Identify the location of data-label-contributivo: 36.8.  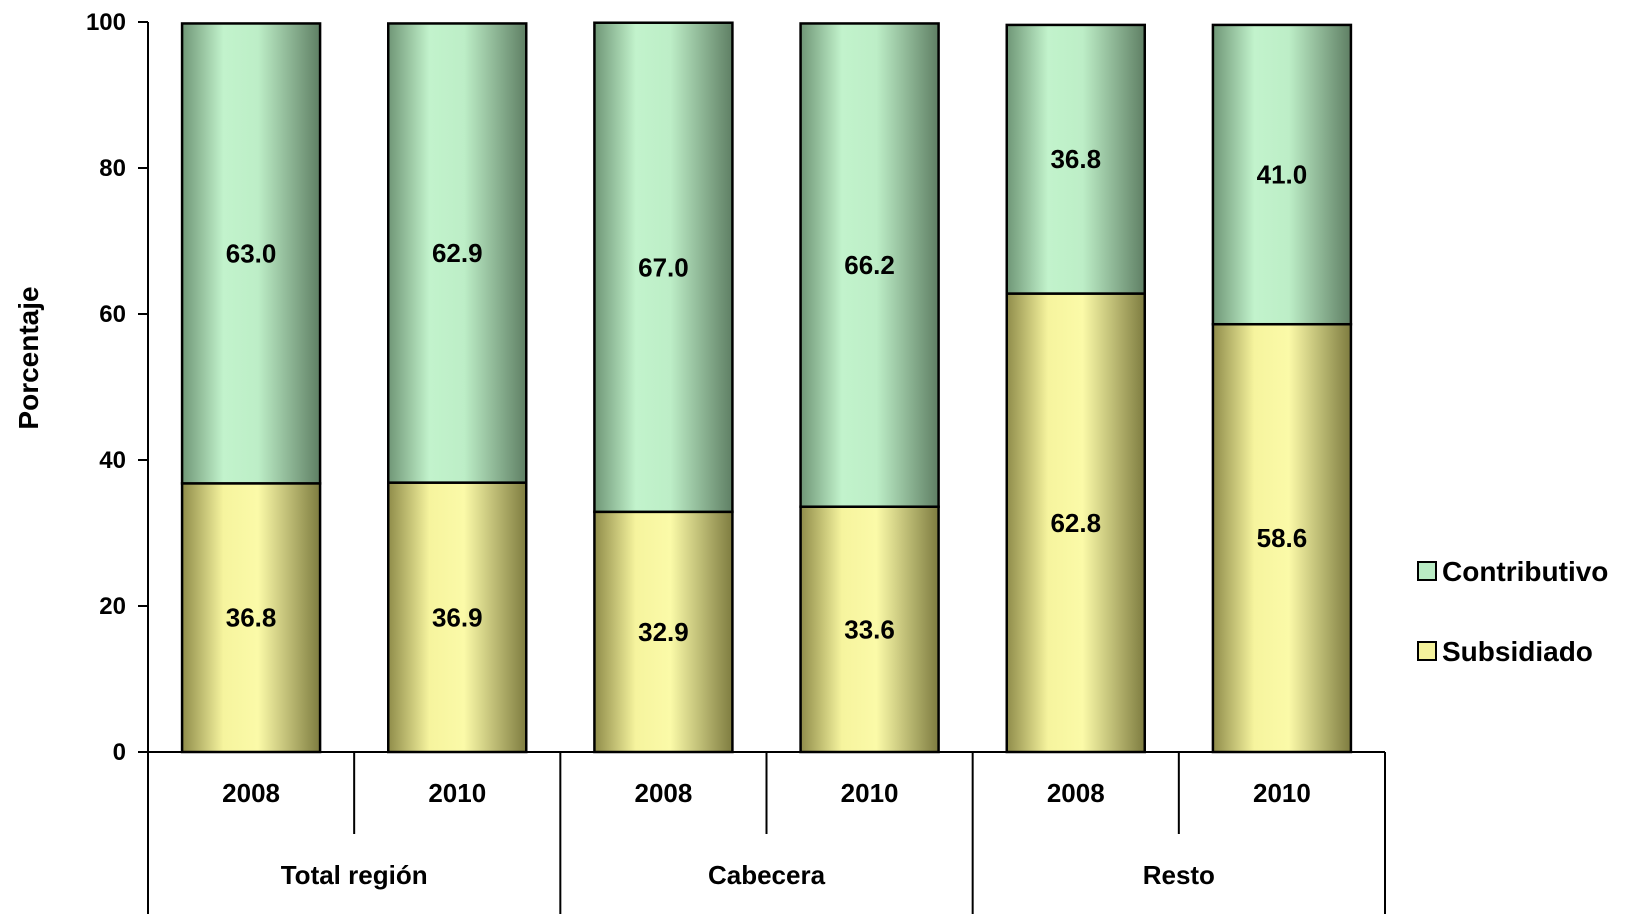
(1075, 159).